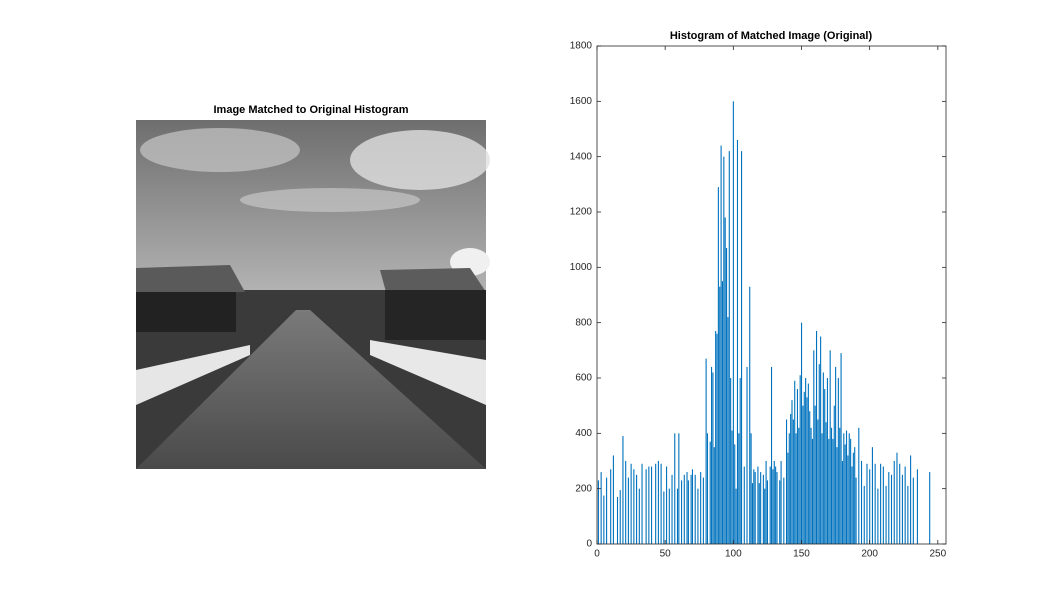 Image resolution: width=1047 pixels, height=611 pixels. I want to click on x-tick-label: 50, so click(666, 554).